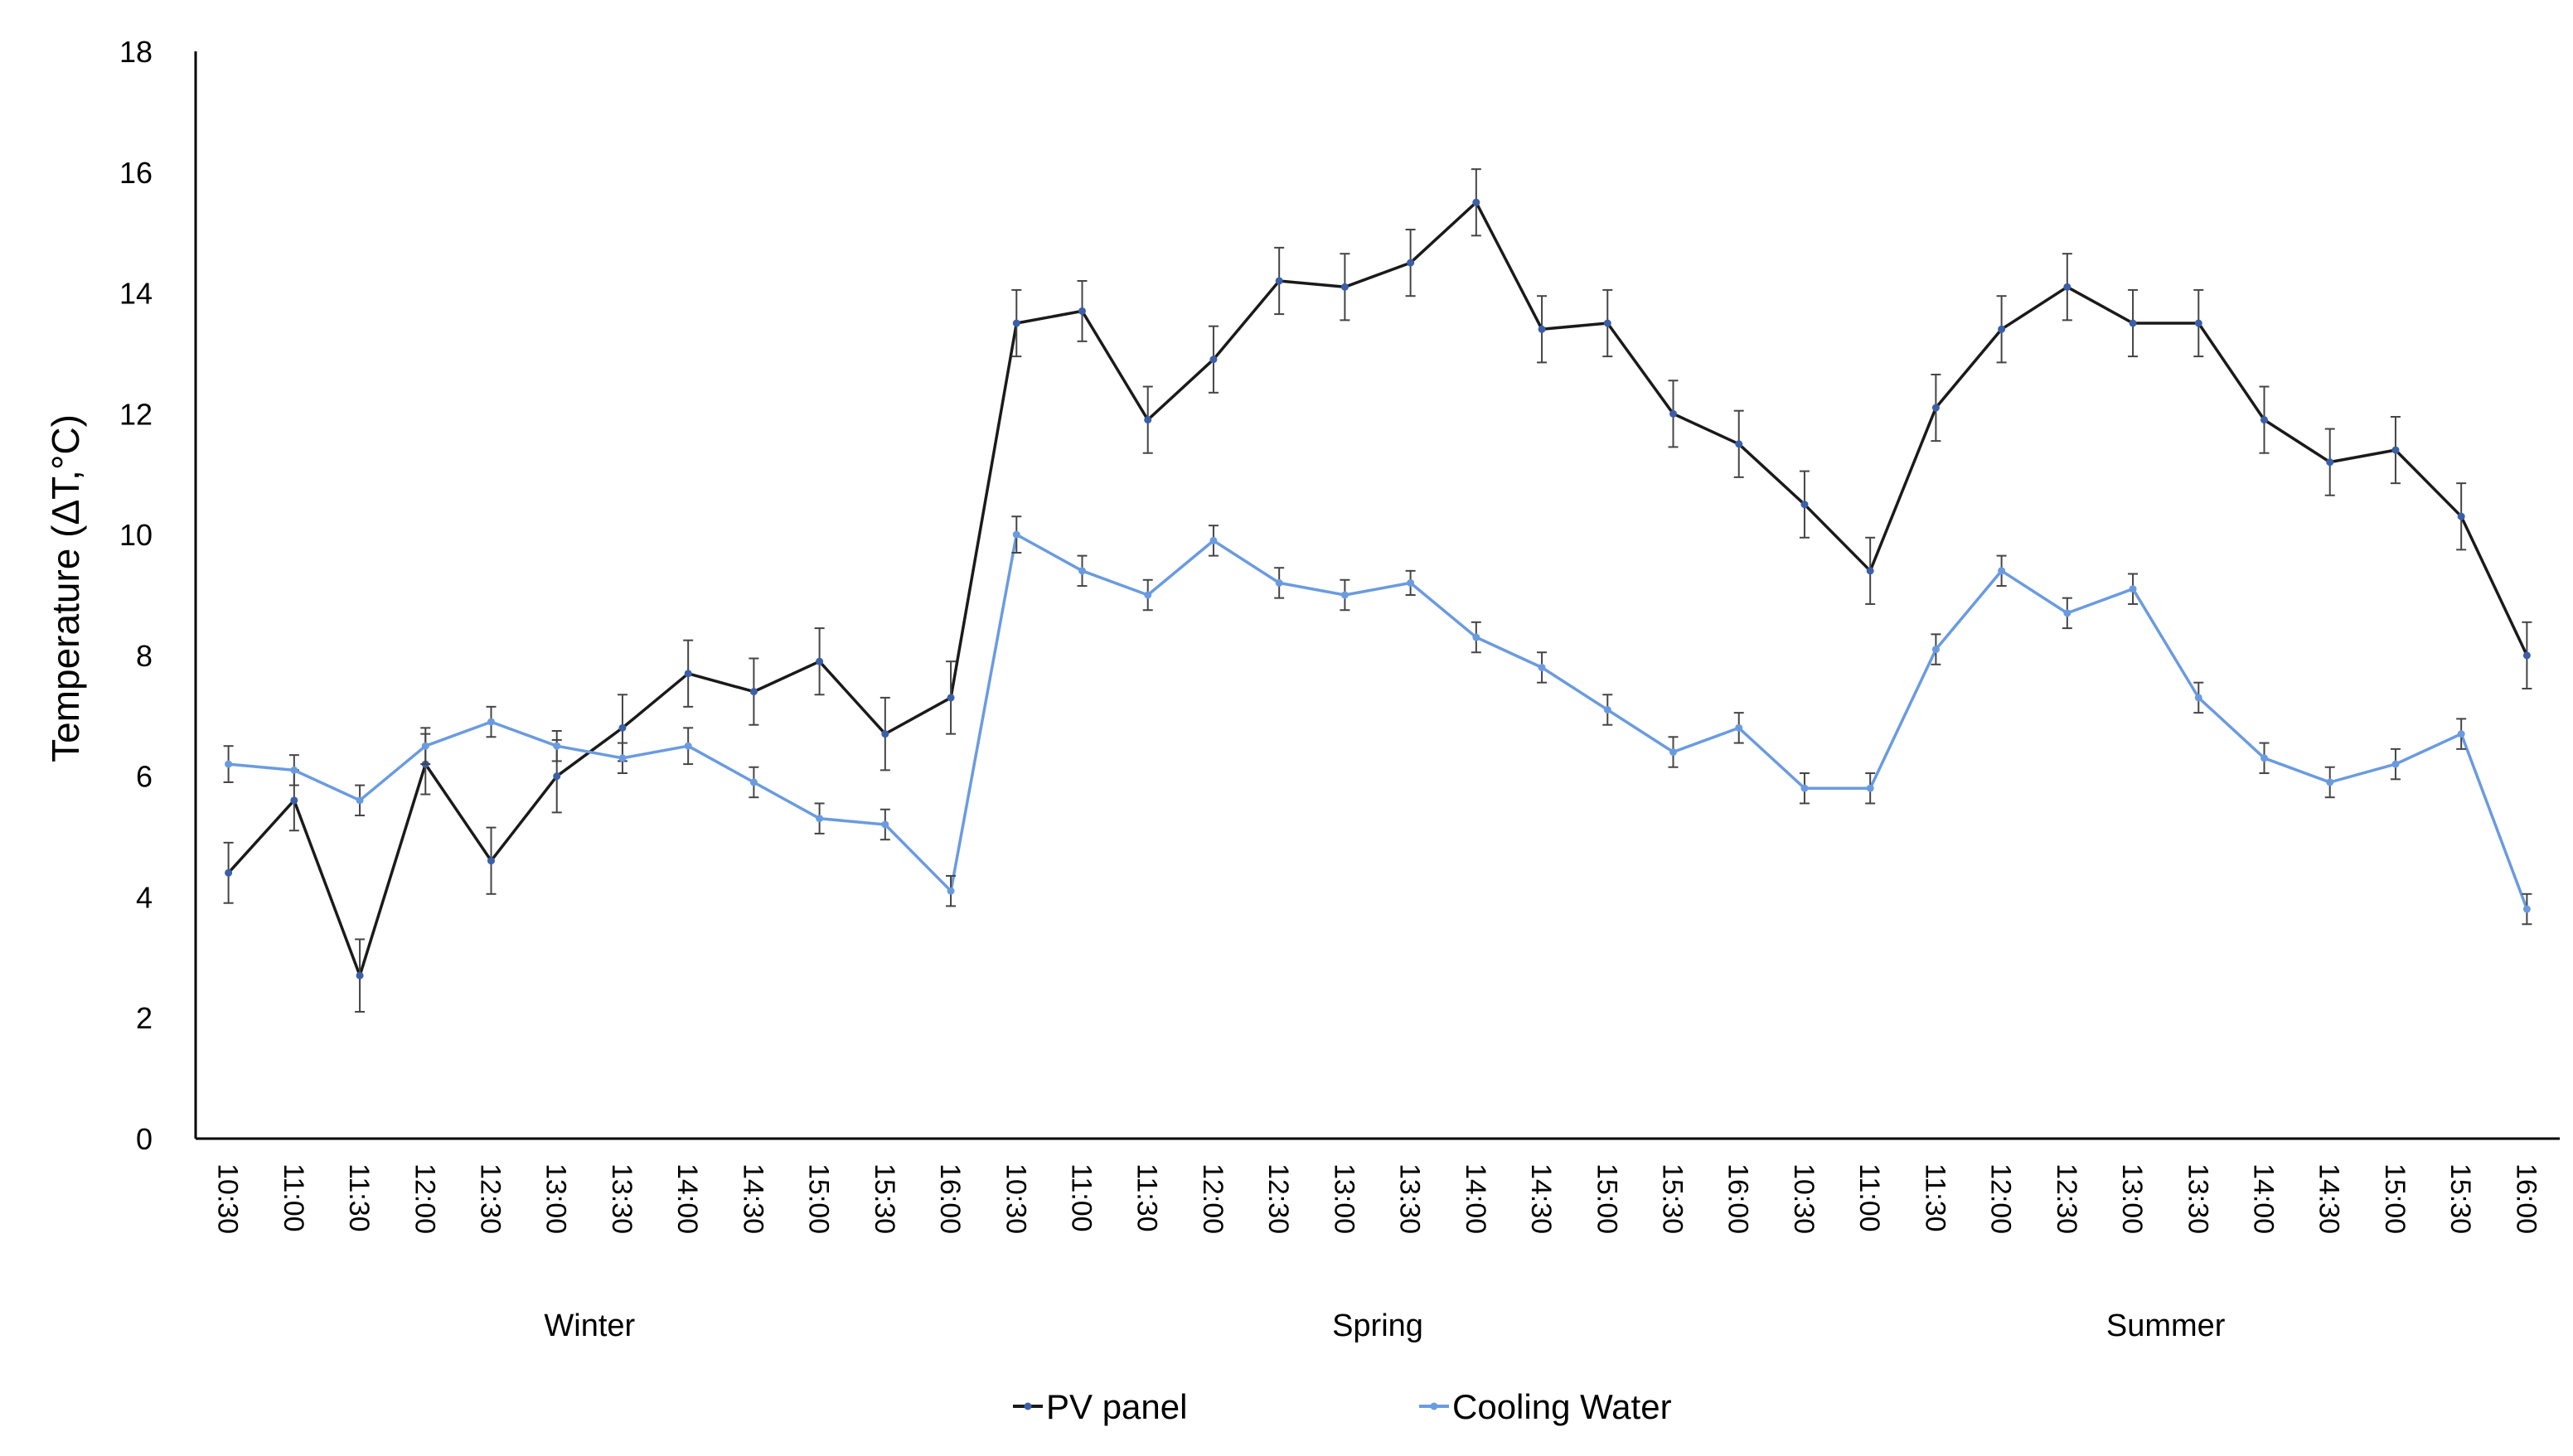 The height and width of the screenshot is (1456, 2573). What do you see at coordinates (2132, 1198) in the screenshot?
I see `x-tick-label: 13:00` at bounding box center [2132, 1198].